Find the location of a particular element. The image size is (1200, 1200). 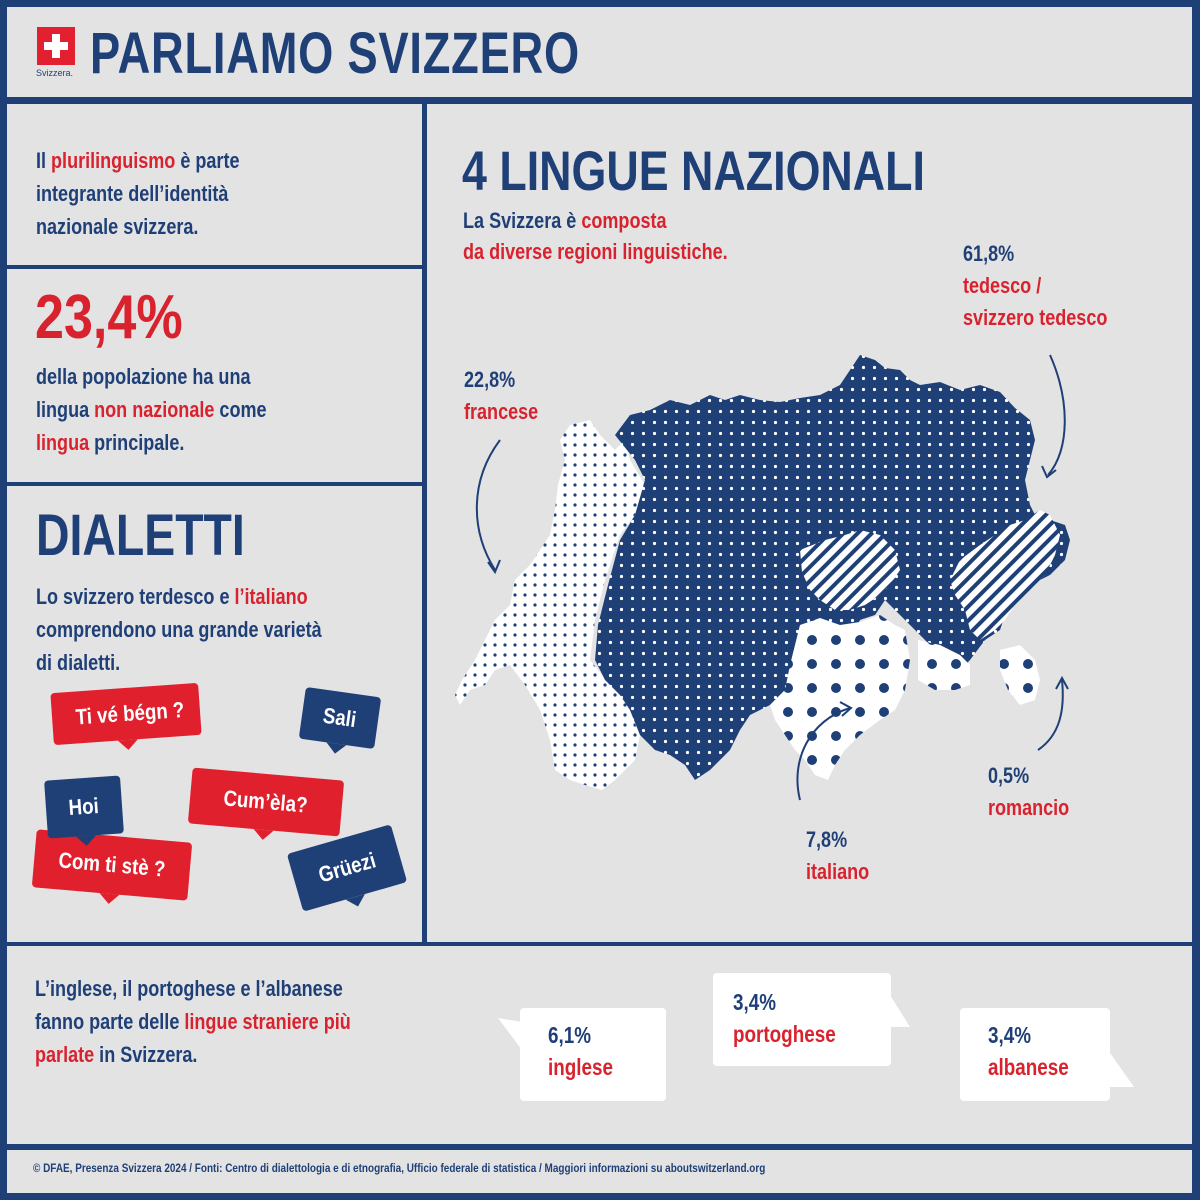

frame-right is located at coordinates (1196, 600).